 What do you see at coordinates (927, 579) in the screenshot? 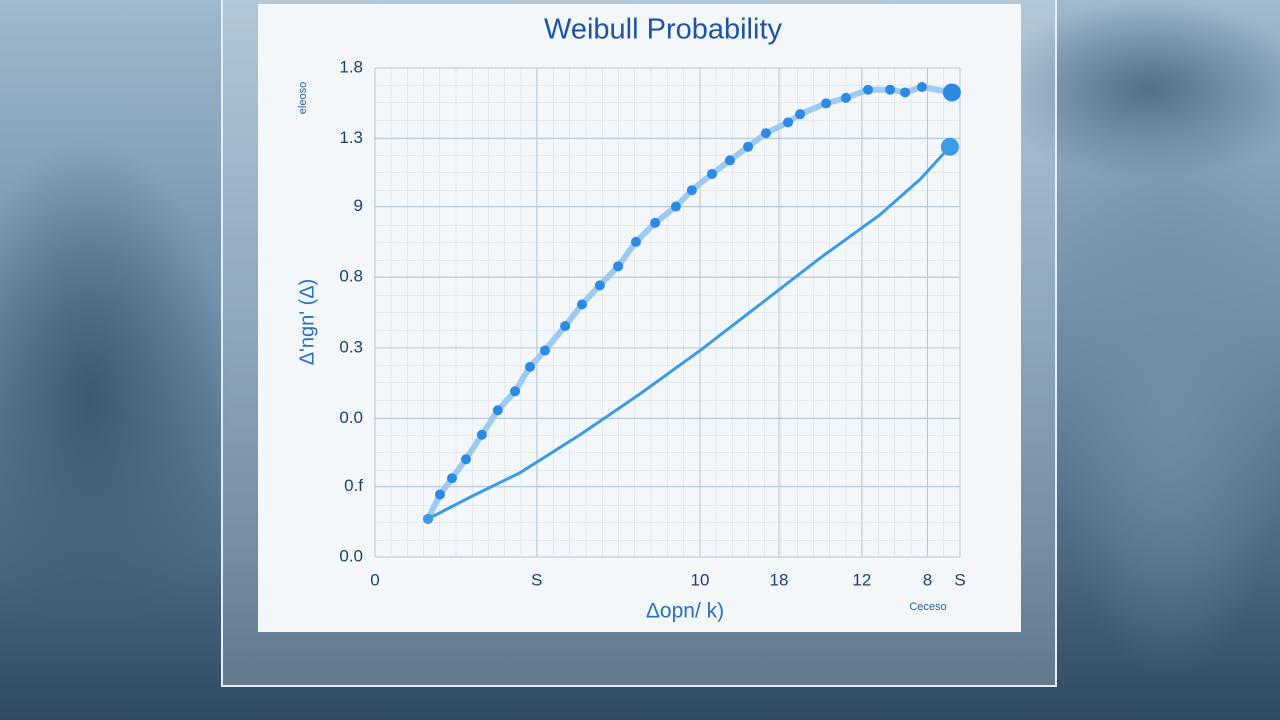
I see `x-tick-label: 8` at bounding box center [927, 579].